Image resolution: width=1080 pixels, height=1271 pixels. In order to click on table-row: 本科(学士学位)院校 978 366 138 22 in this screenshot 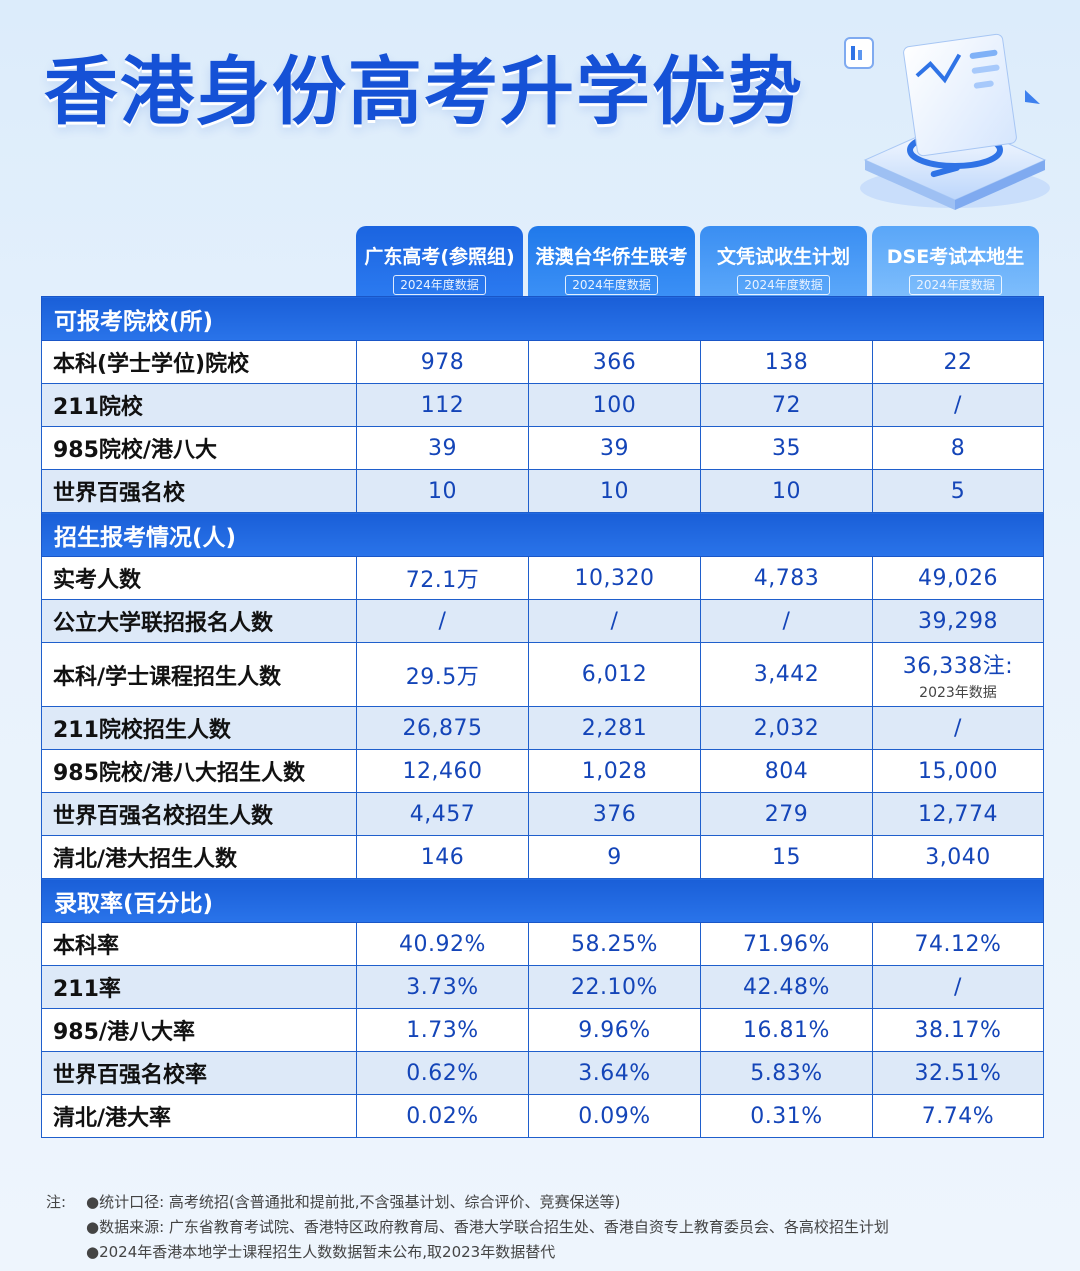, I will do `click(542, 362)`.